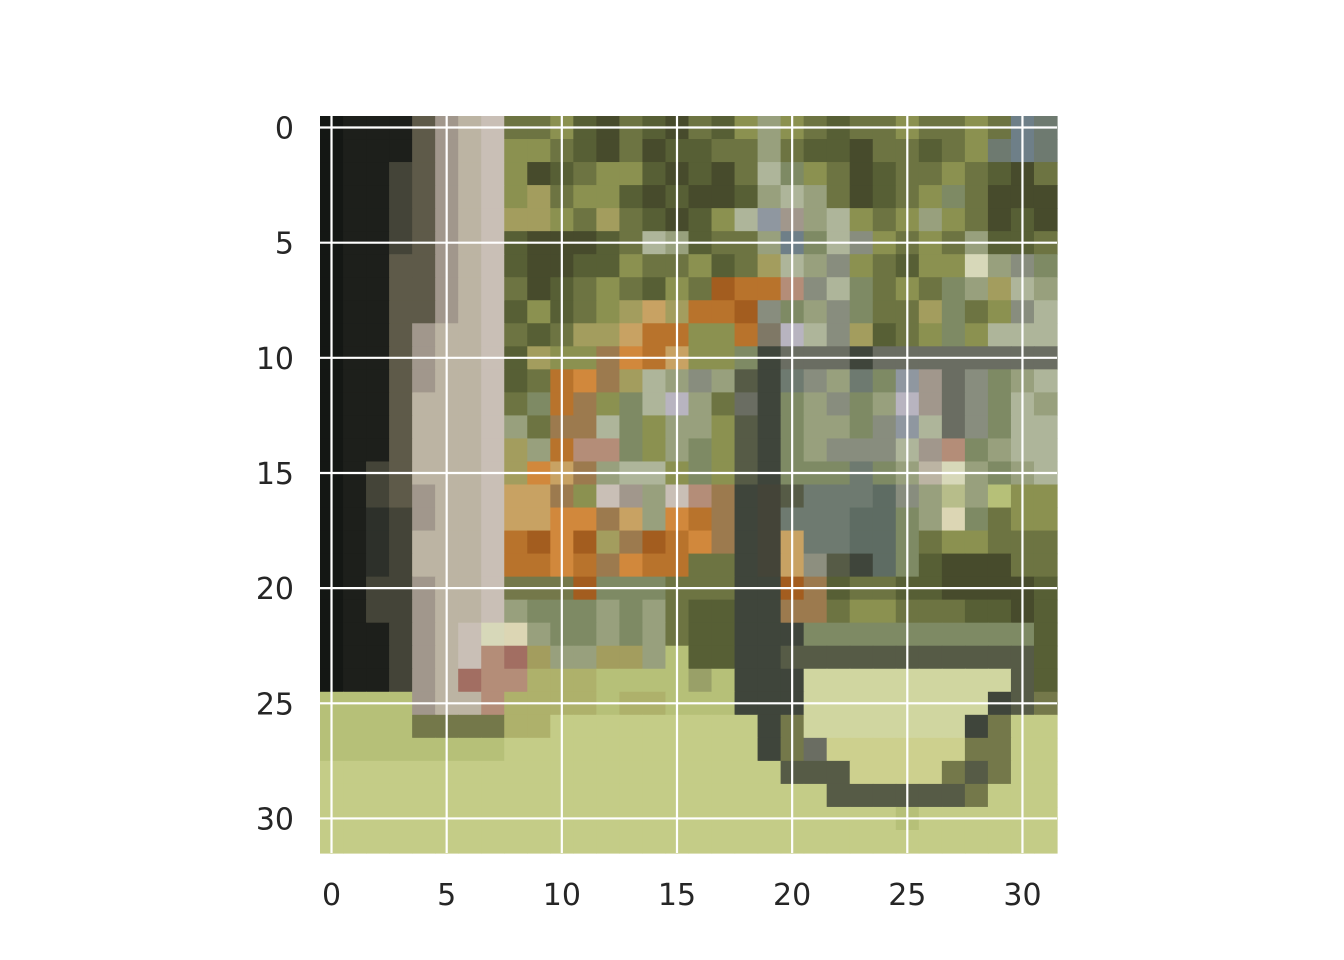 This screenshot has height=960, width=1344. Describe the element at coordinates (677, 895) in the screenshot. I see `x-tick-label: 15` at that location.